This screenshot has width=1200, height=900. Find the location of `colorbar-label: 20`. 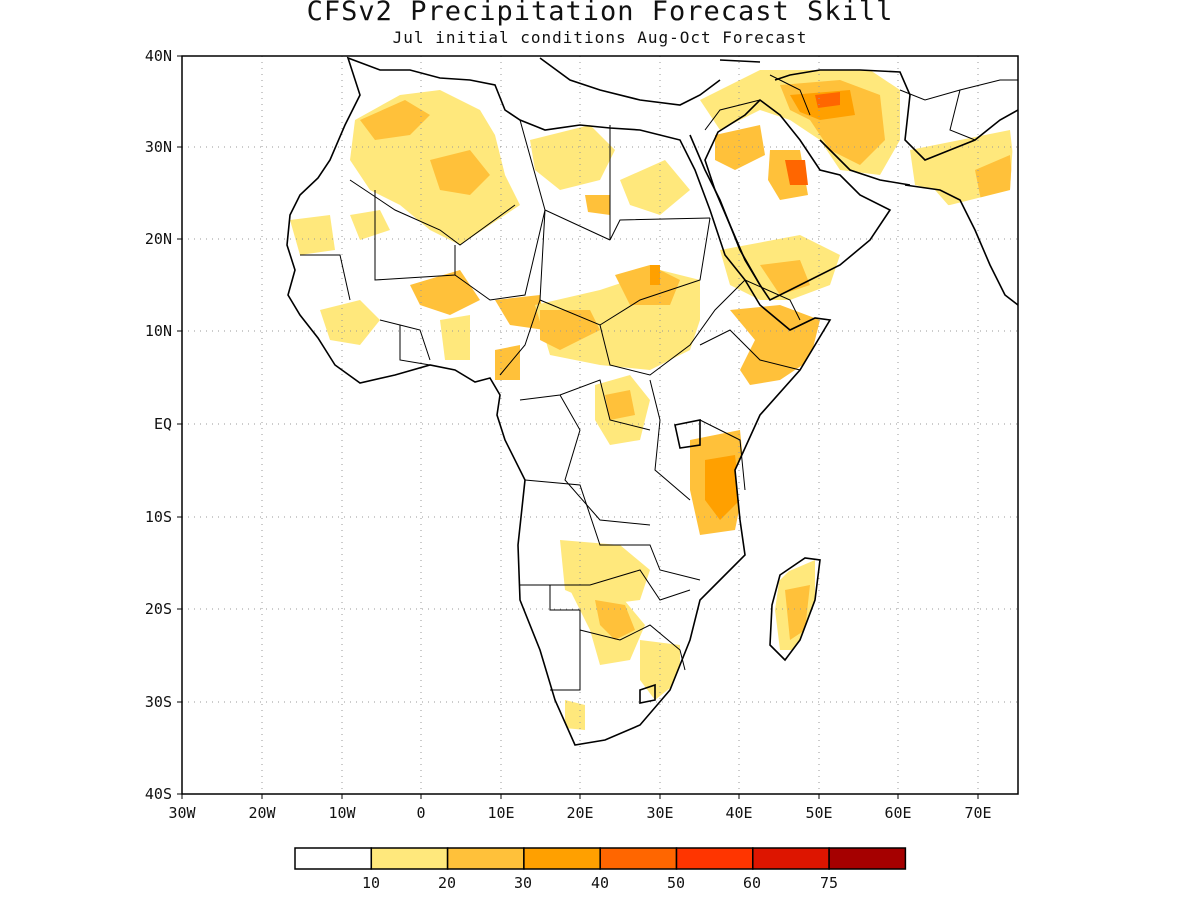

colorbar-label: 20 is located at coordinates (447, 883).